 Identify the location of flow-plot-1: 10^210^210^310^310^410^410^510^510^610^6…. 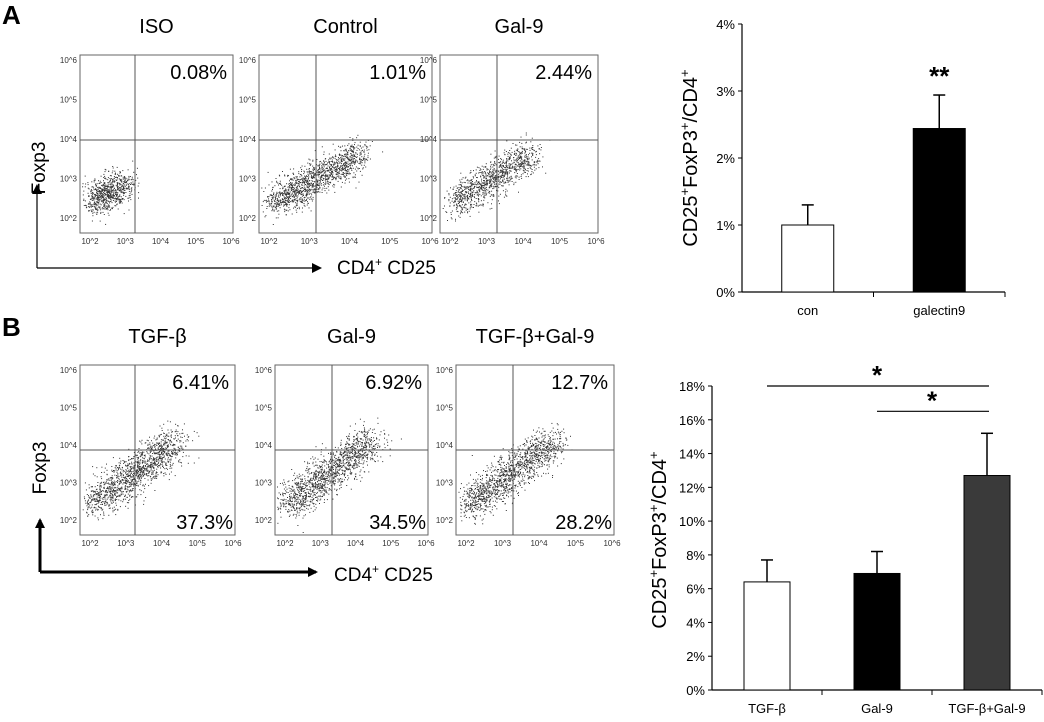
(150, 131).